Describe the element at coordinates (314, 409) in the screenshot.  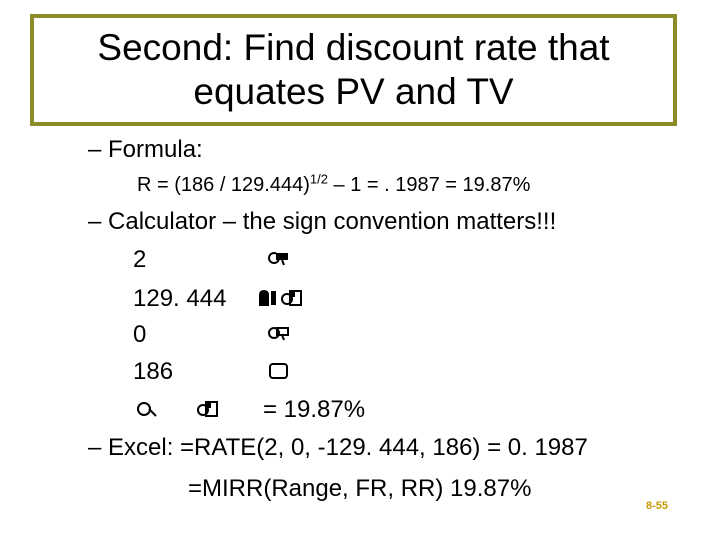
I see `calc-result: = 19.87%` at that location.